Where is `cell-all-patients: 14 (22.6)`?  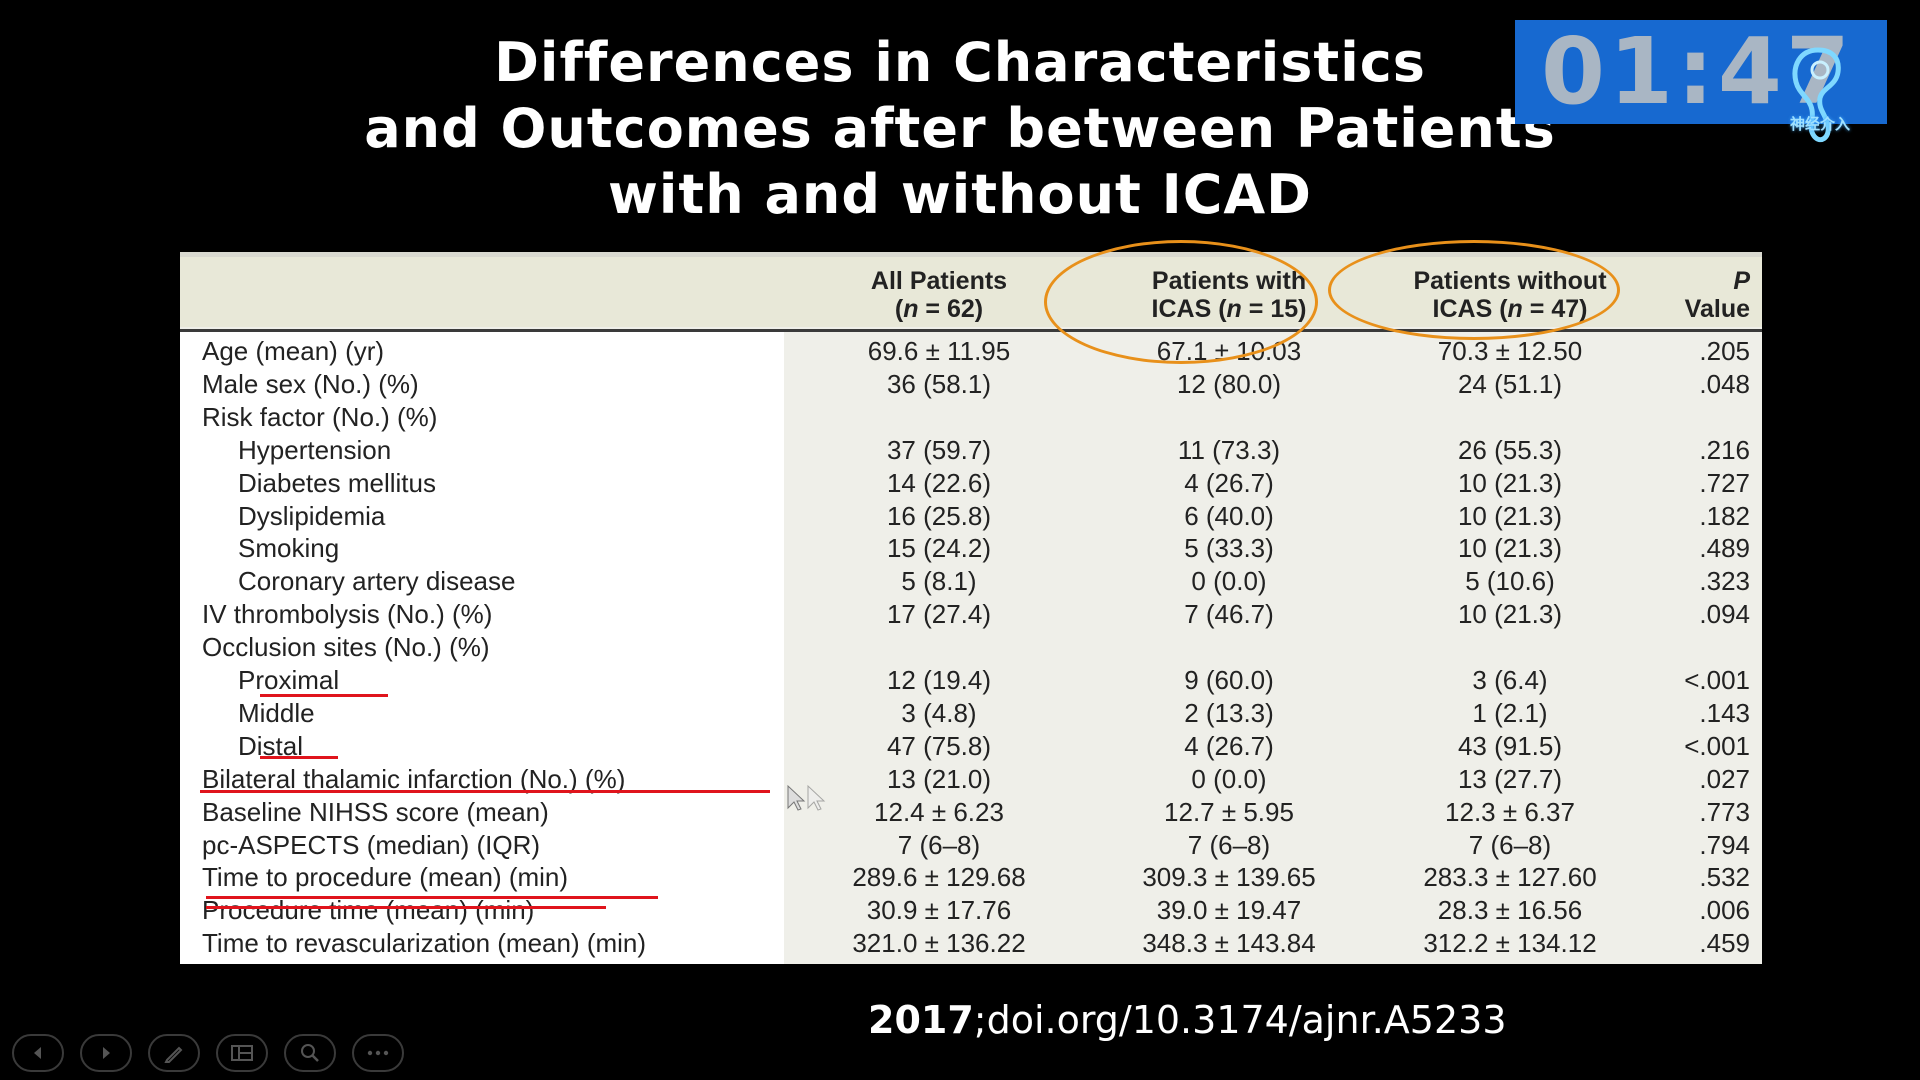
cell-all-patients: 14 (22.6) is located at coordinates (939, 482).